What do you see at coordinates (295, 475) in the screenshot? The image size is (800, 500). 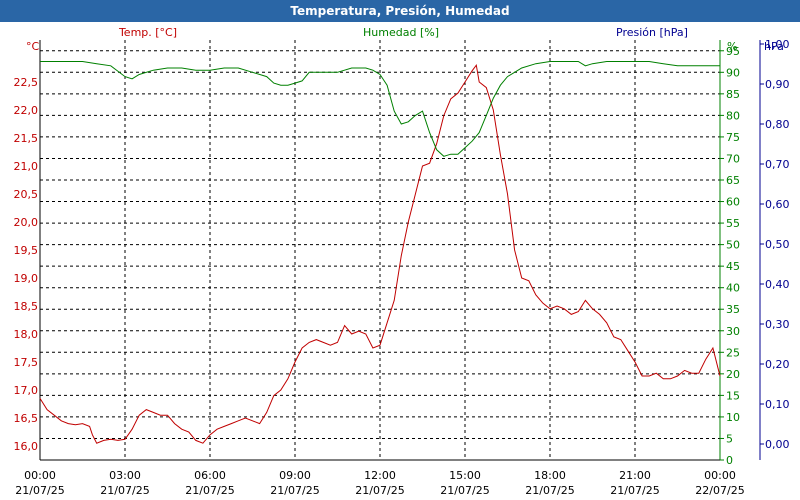 I see `x-tick-time: 09:00` at bounding box center [295, 475].